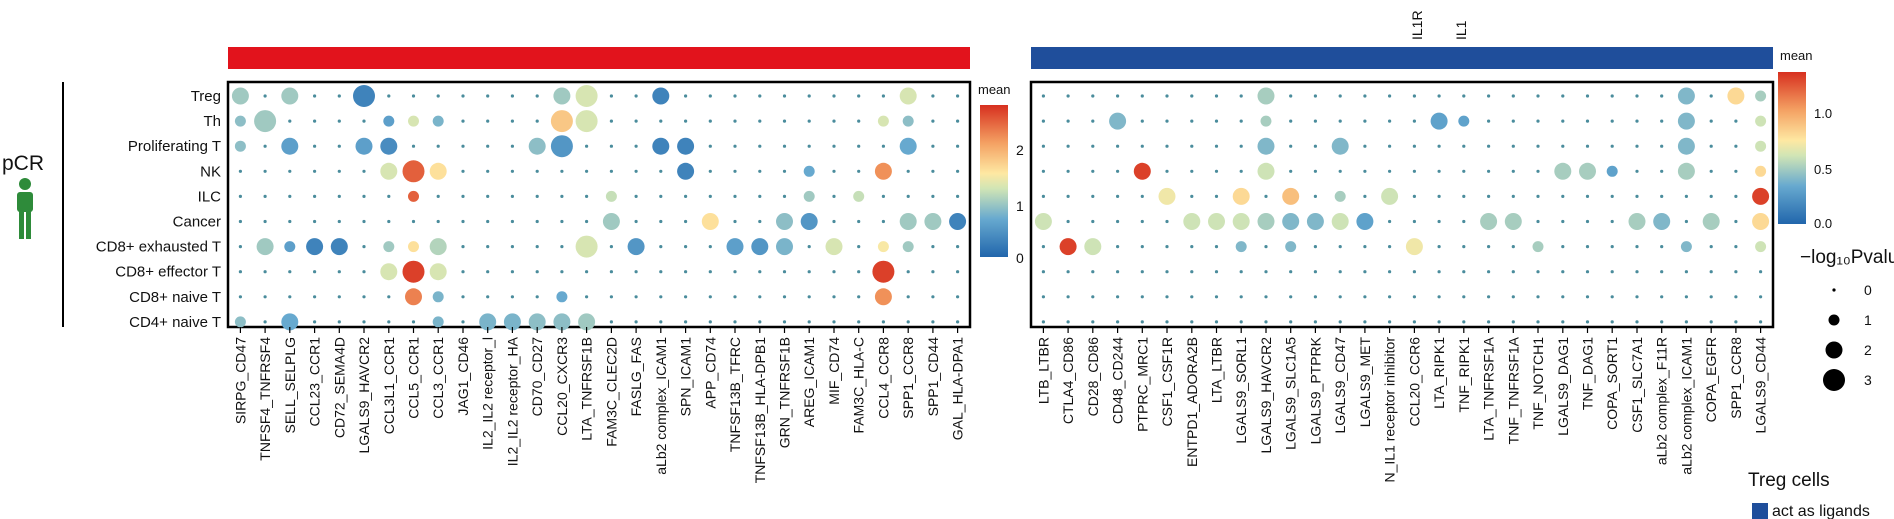 This screenshot has width=1894, height=519. I want to click on column-label: LGALS9_SLC1A5, so click(1291, 393).